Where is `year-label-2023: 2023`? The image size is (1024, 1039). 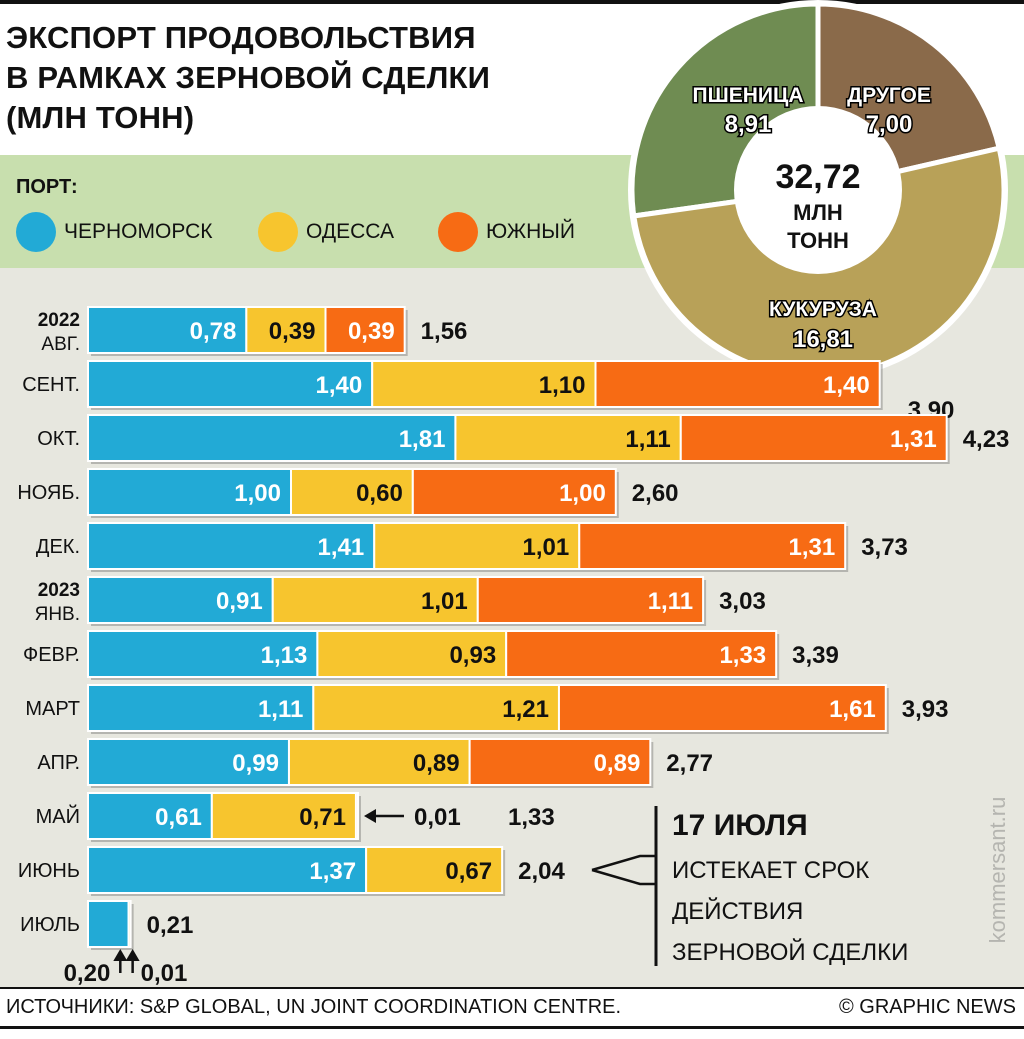
year-label-2023: 2023 is located at coordinates (59, 590).